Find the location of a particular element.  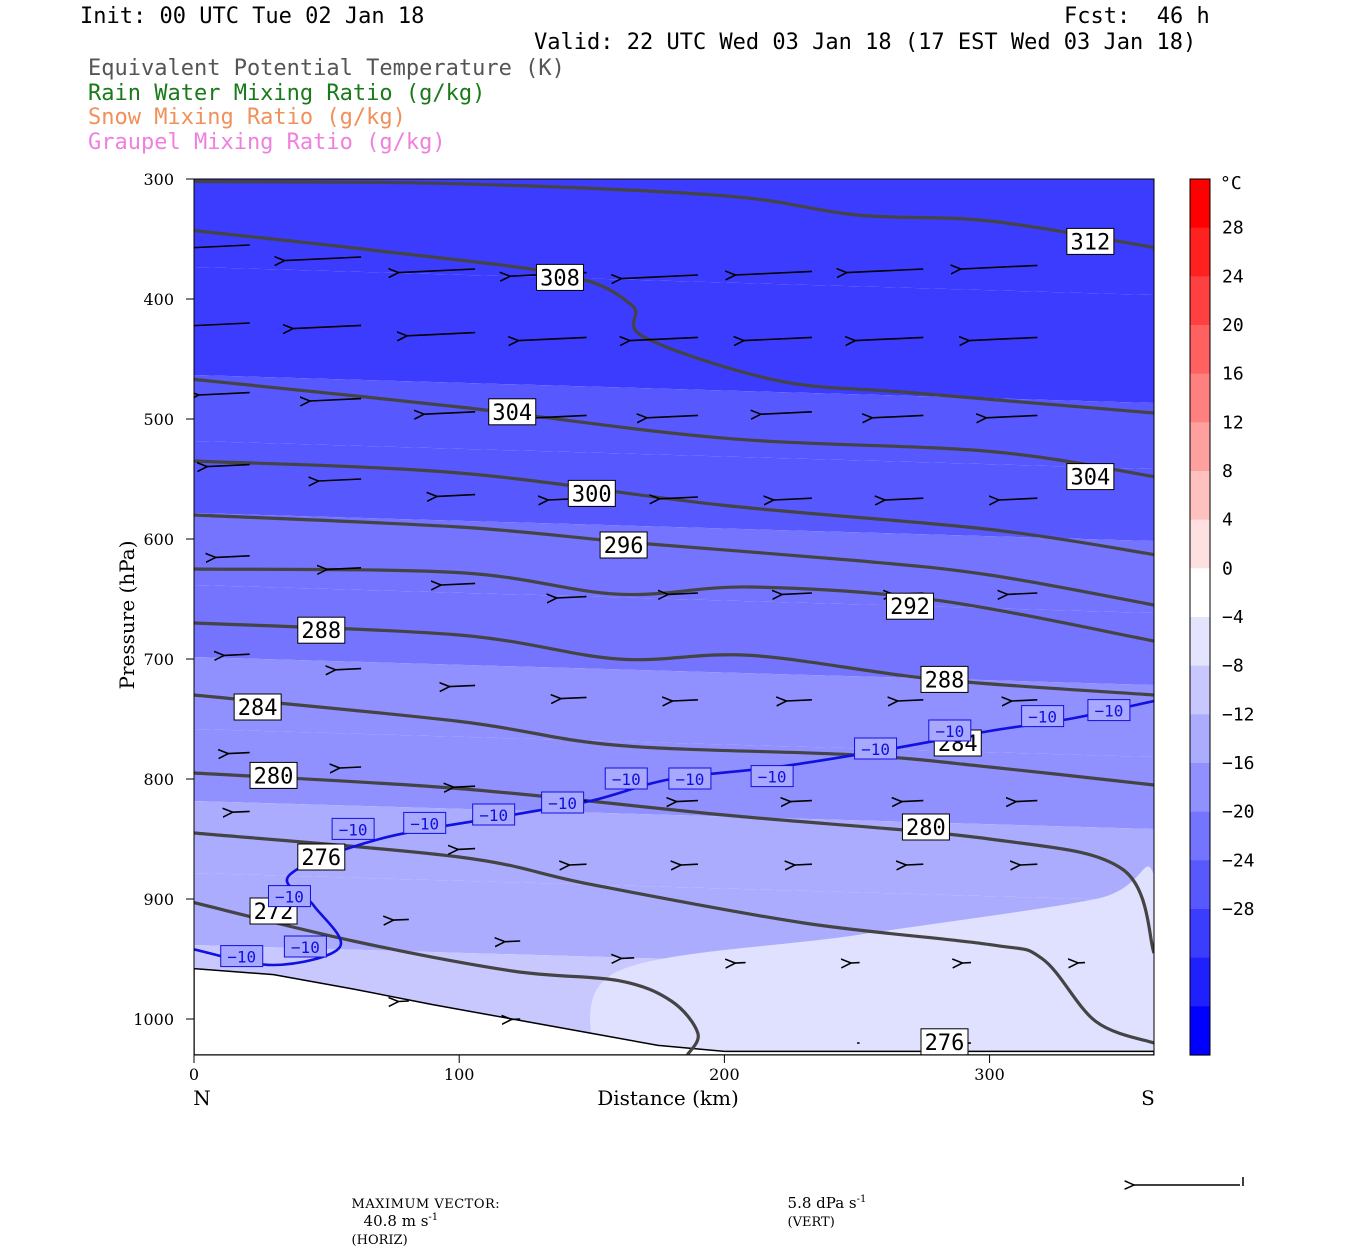

max-vector-arrow is located at coordinates (1188, 1181).